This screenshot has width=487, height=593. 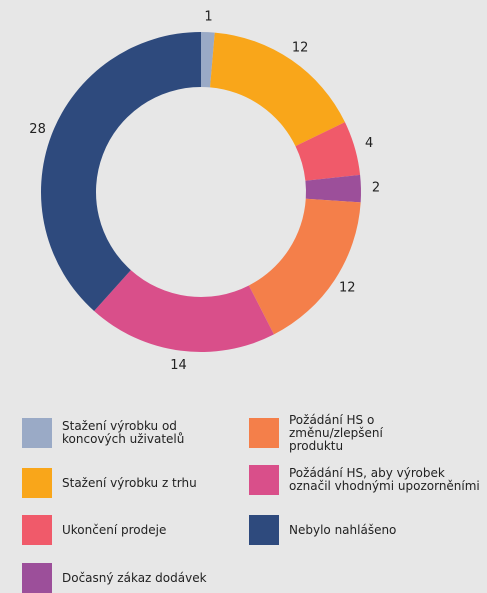 I want to click on legend-label: Dočasný zákaz dodávek, so click(x=134, y=577).